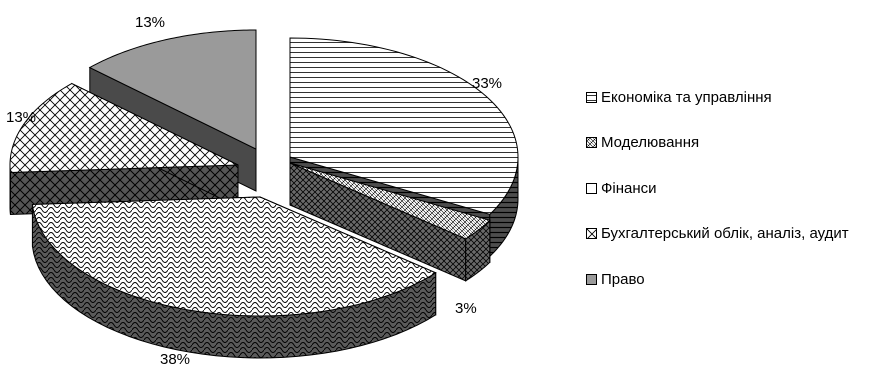 This screenshot has width=894, height=367. I want to click on legend-label-economics: Економіка та управління, so click(686, 97).